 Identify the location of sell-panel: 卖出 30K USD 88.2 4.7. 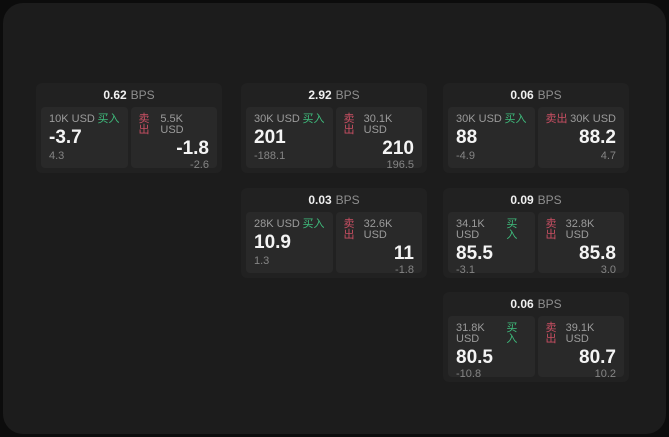
(580, 137).